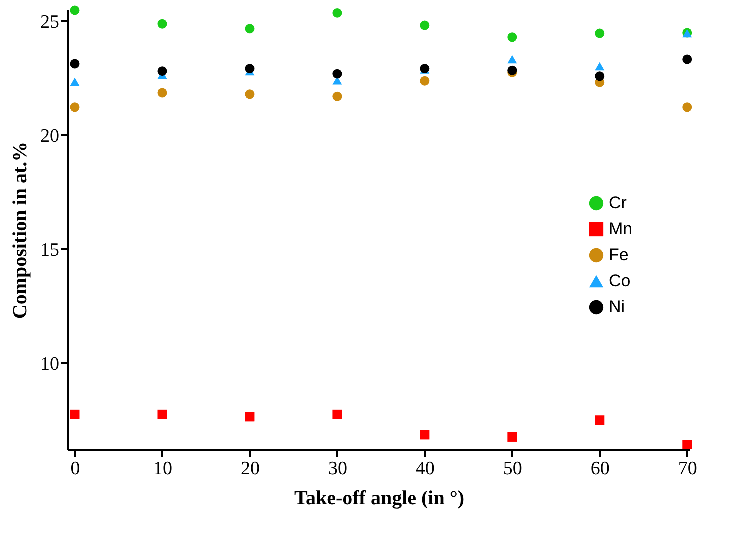 The height and width of the screenshot is (544, 733). Describe the element at coordinates (617, 307) in the screenshot. I see `legend-label: Ni` at that location.